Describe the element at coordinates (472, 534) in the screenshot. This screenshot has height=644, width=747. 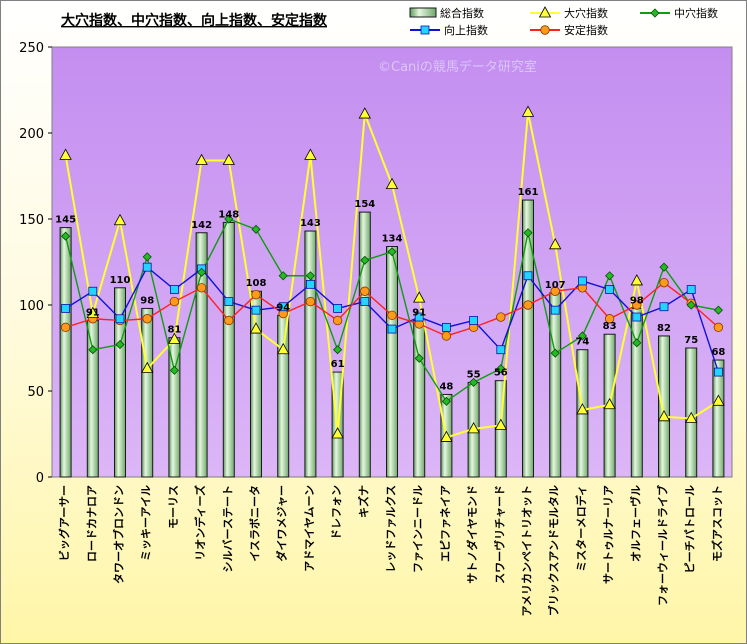
I see `x-category-label: サトノダイヤモンド` at that location.